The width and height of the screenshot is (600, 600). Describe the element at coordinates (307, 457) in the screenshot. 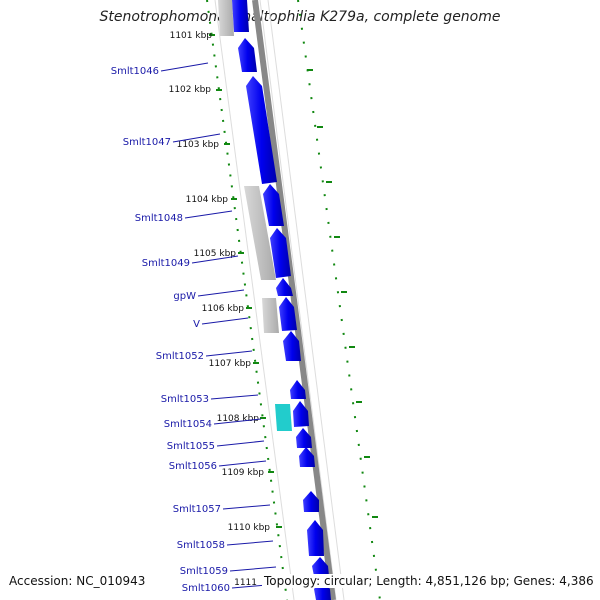

I see `cds-arrow-smlt1056` at that location.